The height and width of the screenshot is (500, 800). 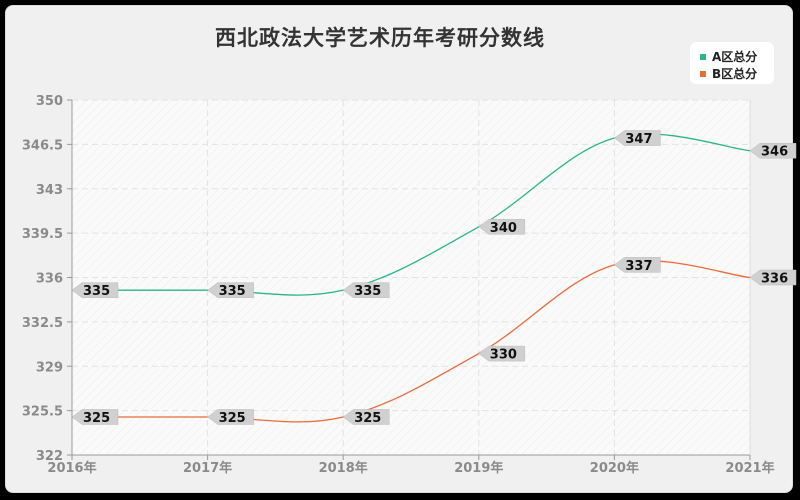 What do you see at coordinates (703, 56) in the screenshot?
I see `legend-swatch-a-icon` at bounding box center [703, 56].